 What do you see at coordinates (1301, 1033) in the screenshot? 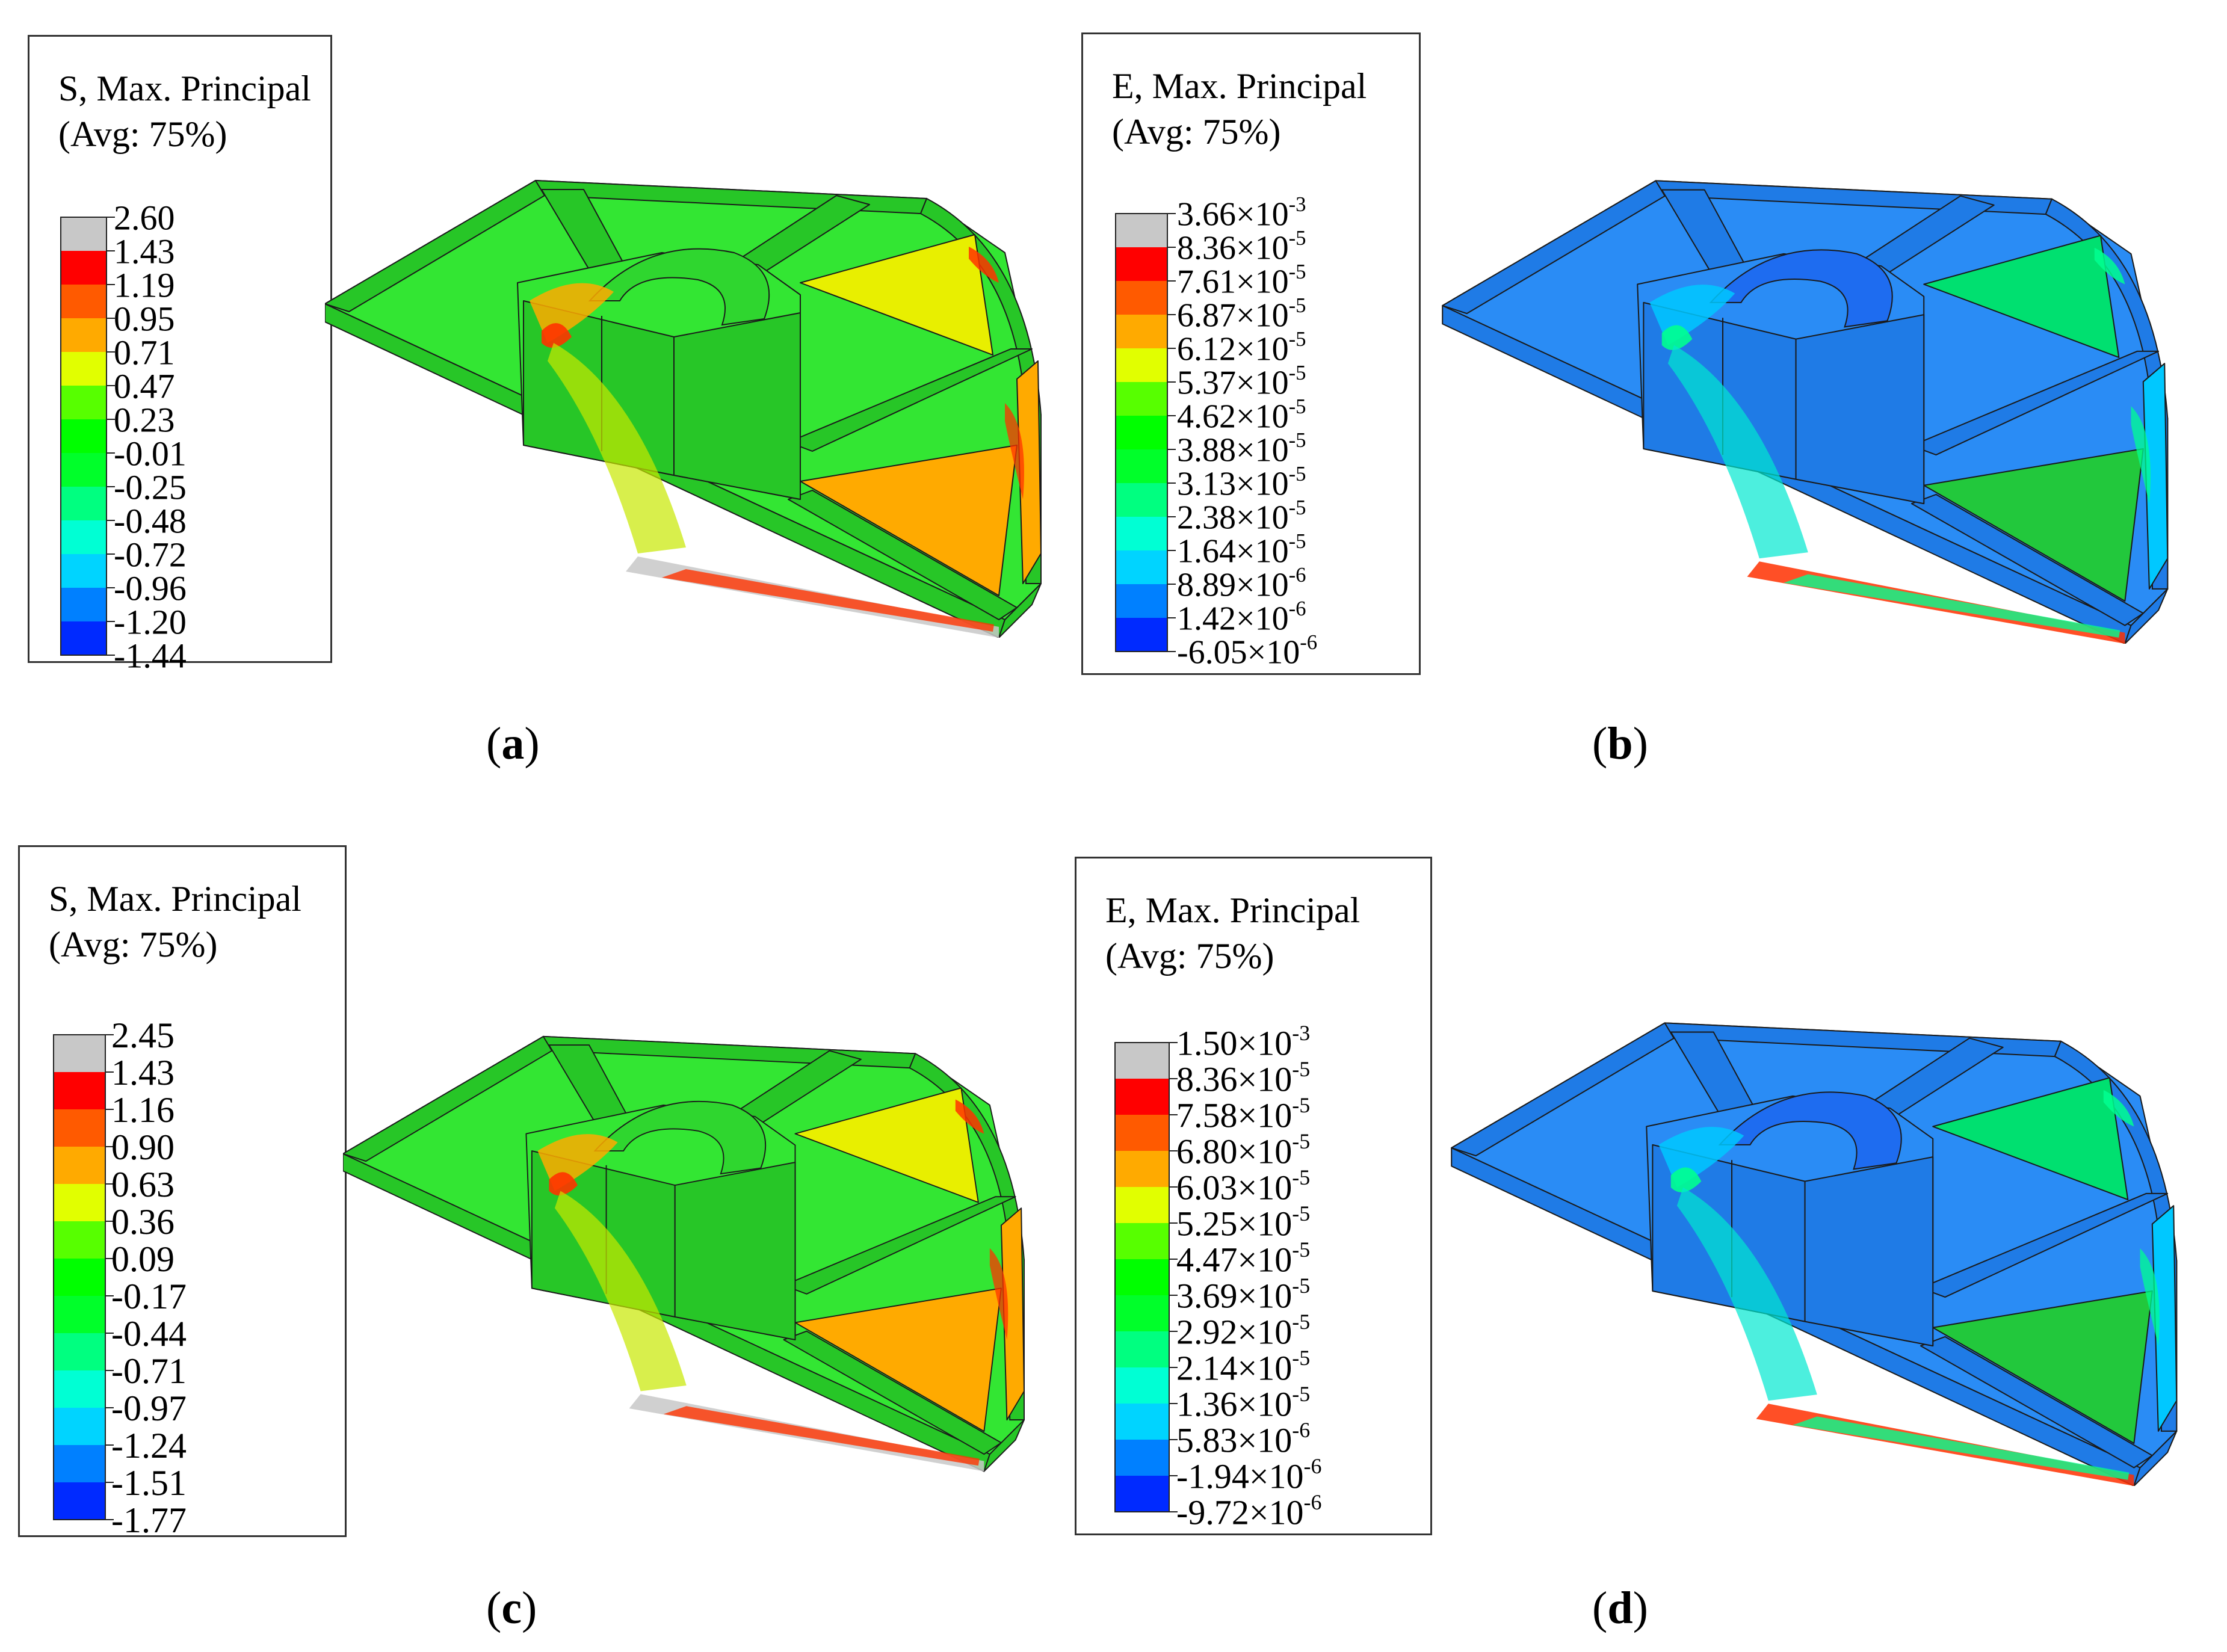
I see `legend-exponent: -3` at bounding box center [1301, 1033].